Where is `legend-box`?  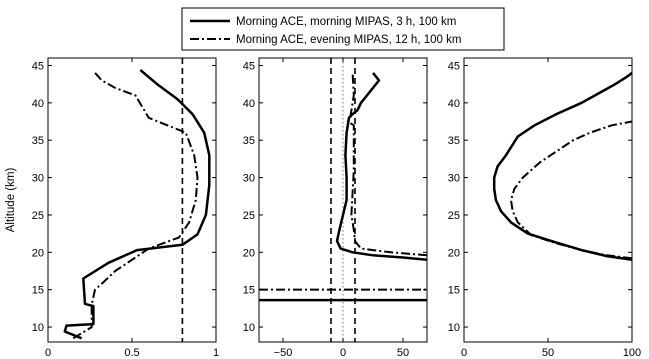
legend-box is located at coordinates (343, 29).